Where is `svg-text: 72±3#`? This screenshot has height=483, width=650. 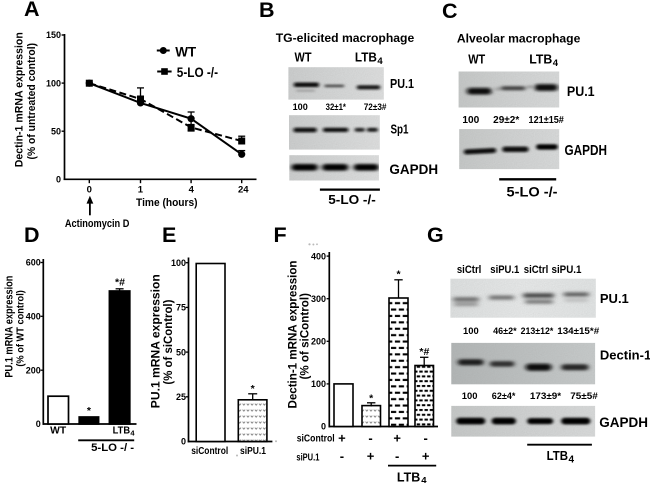 svg-text: 72±3# is located at coordinates (375, 107).